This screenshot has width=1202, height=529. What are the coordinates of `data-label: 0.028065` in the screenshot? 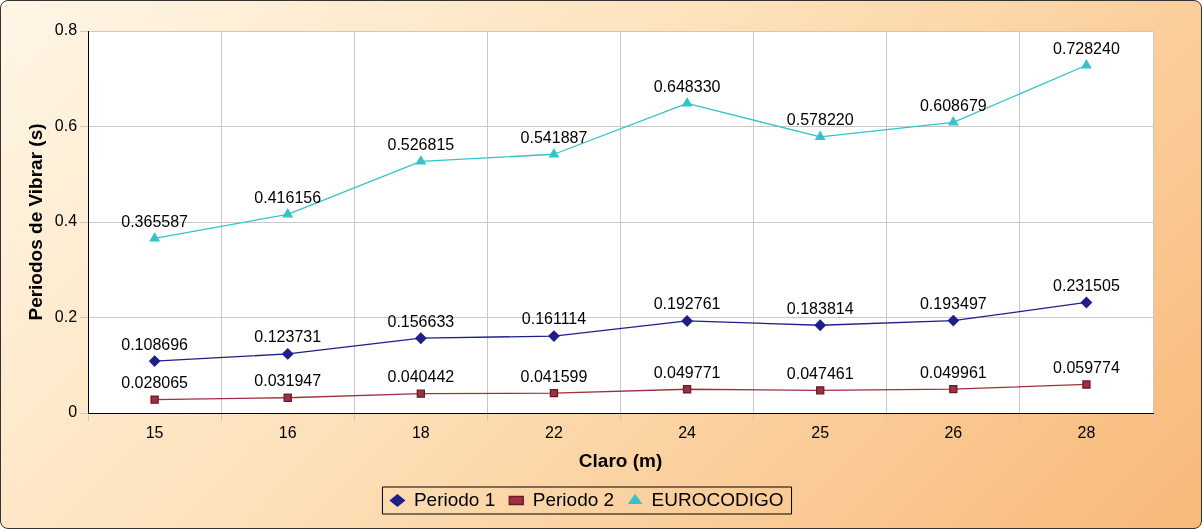 It's located at (155, 383).